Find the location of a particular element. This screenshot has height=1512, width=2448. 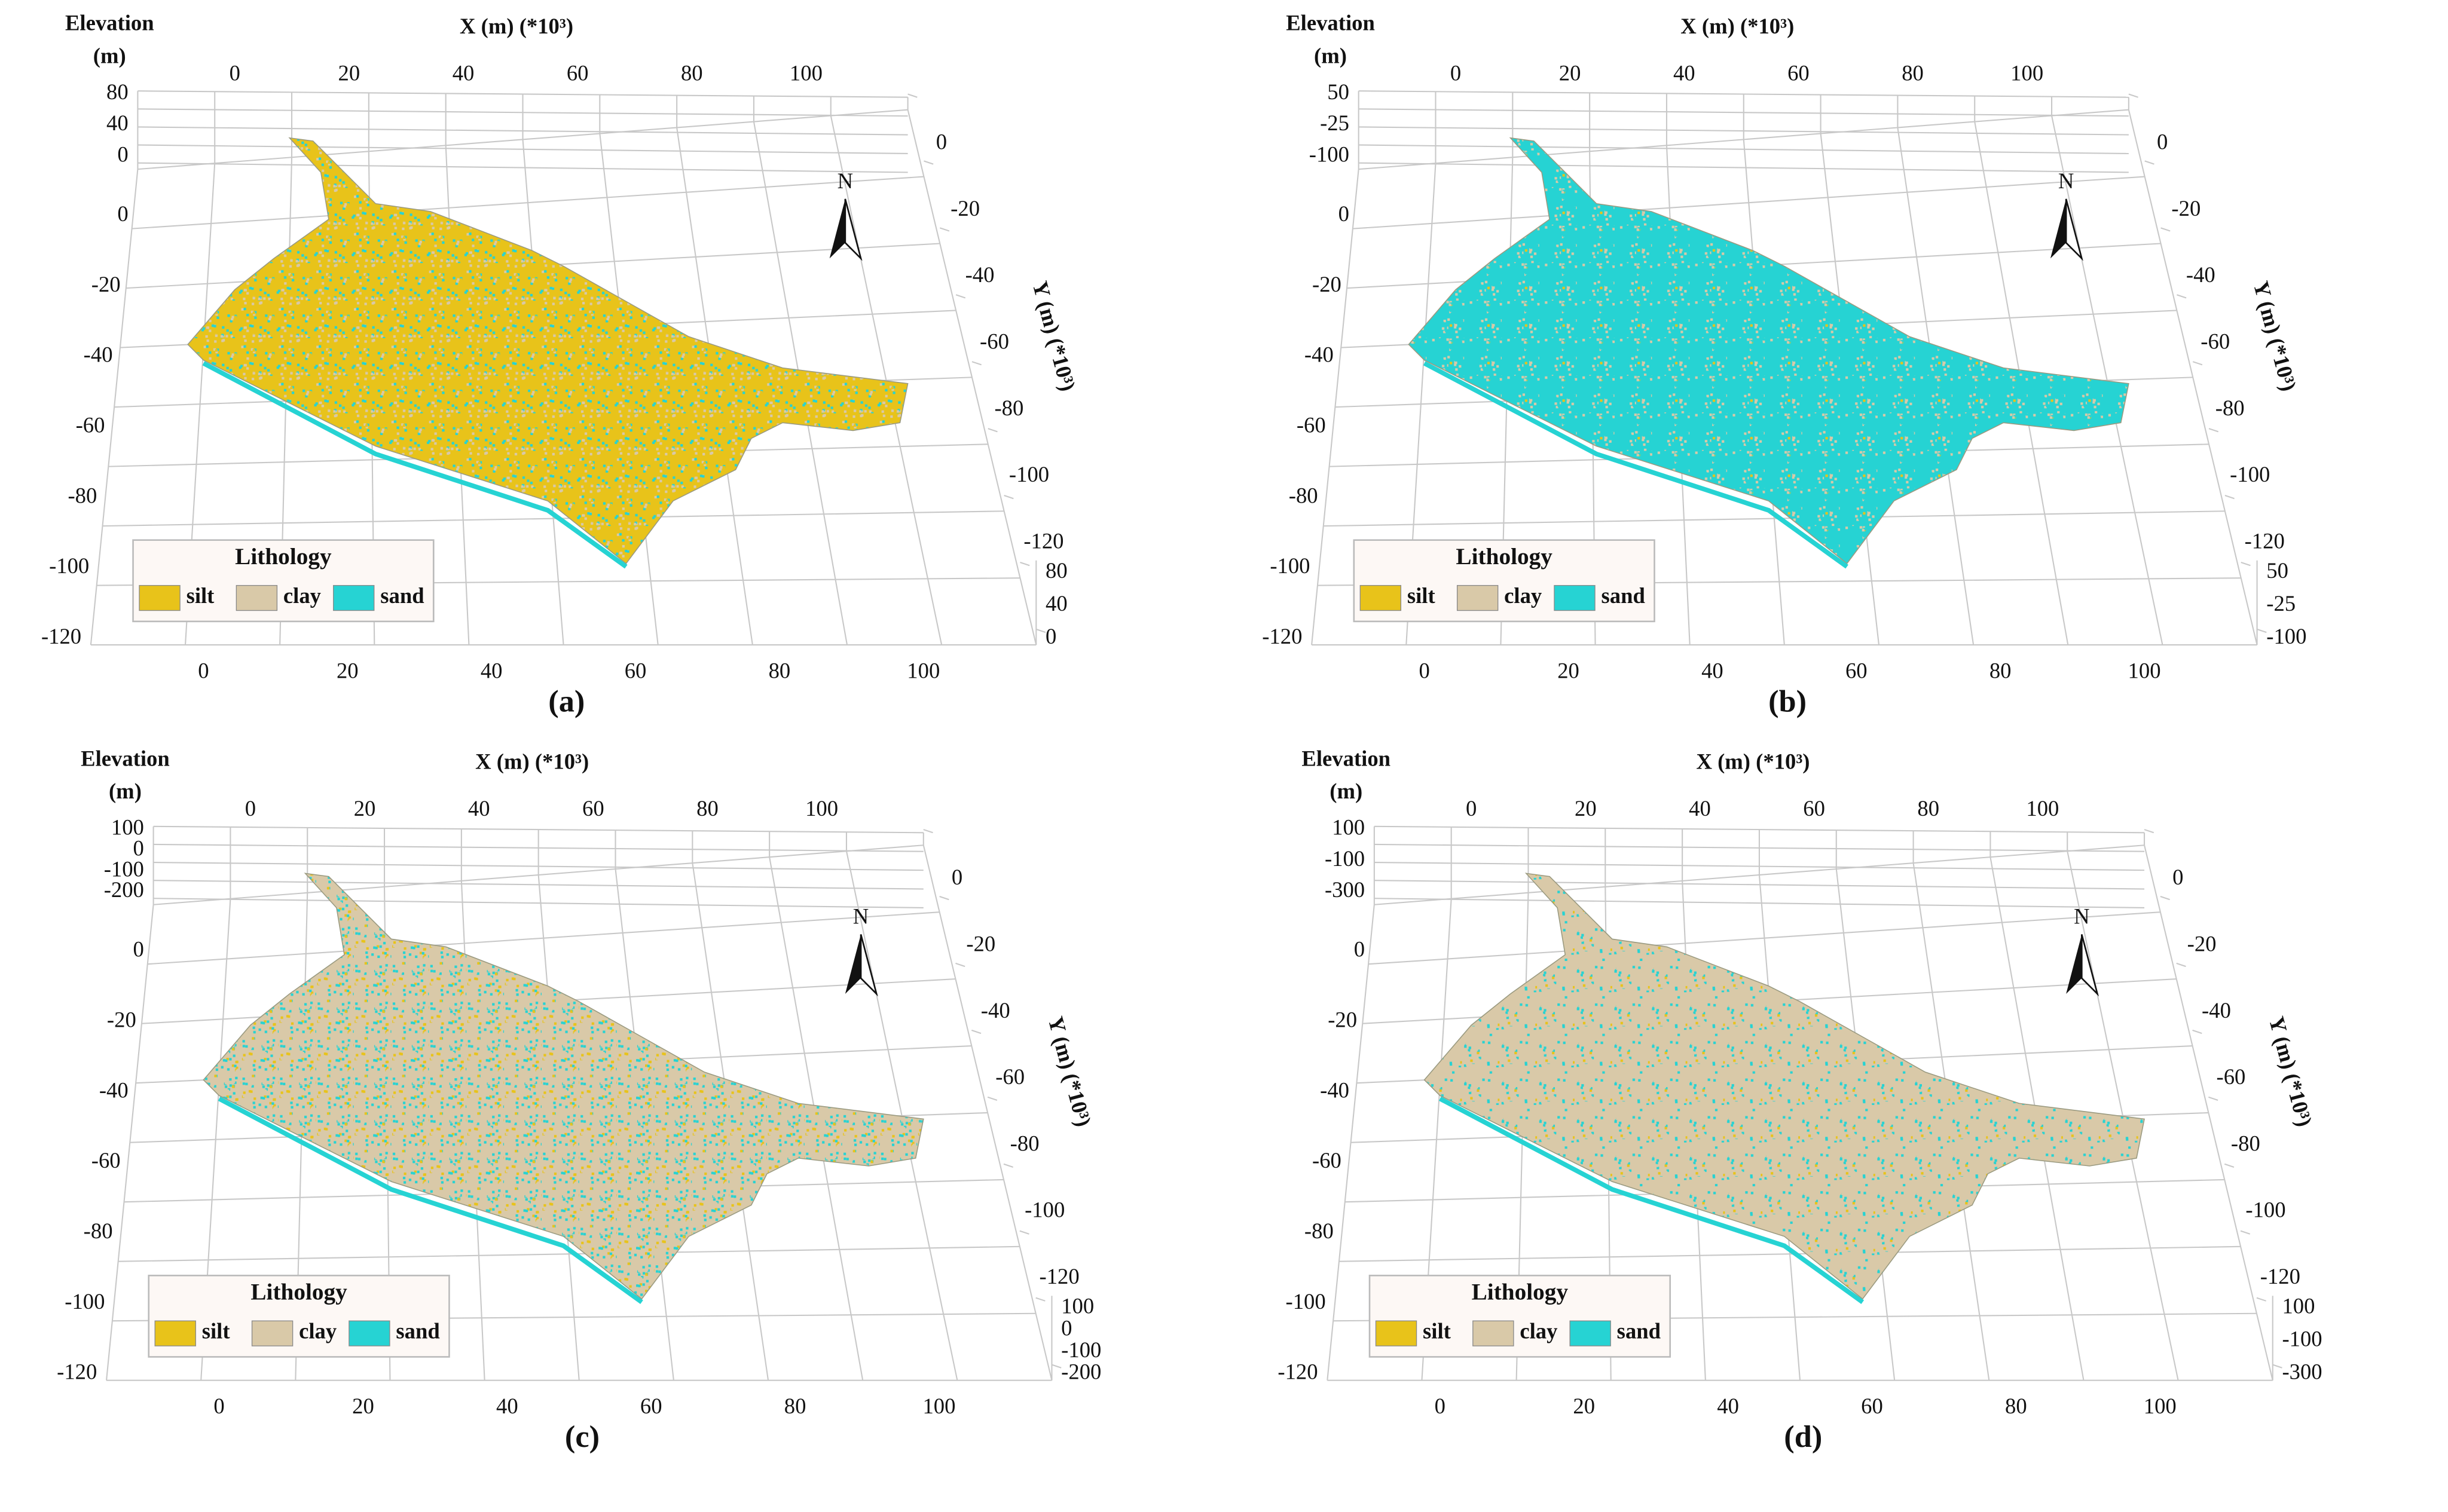

legend-title: Lithology is located at coordinates (283, 557).